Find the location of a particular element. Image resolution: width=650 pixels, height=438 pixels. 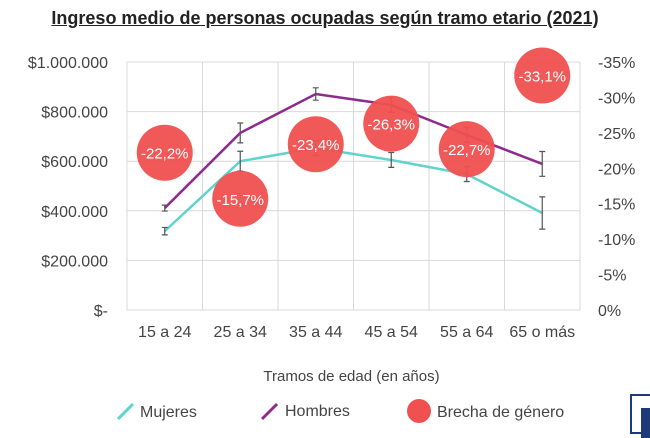

x-tick-label: 15 a 24 is located at coordinates (164, 332).